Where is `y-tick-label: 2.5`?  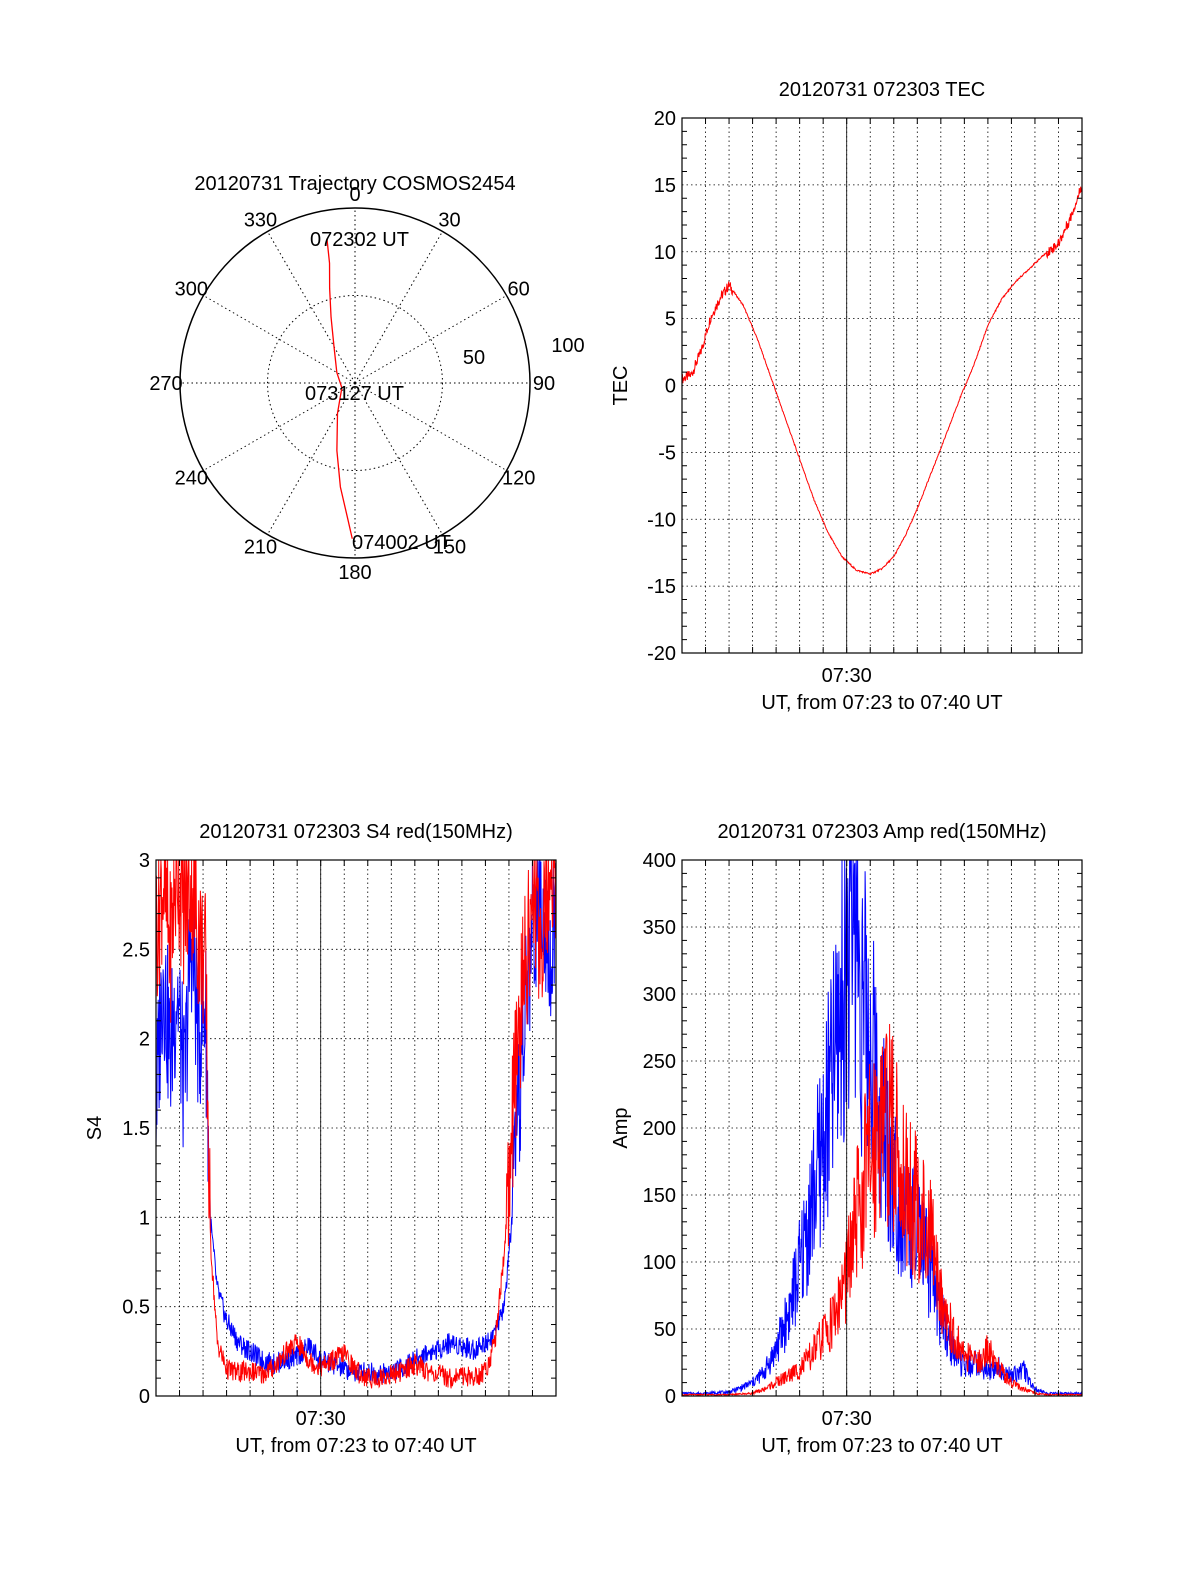
y-tick-label: 2.5 is located at coordinates (136, 950).